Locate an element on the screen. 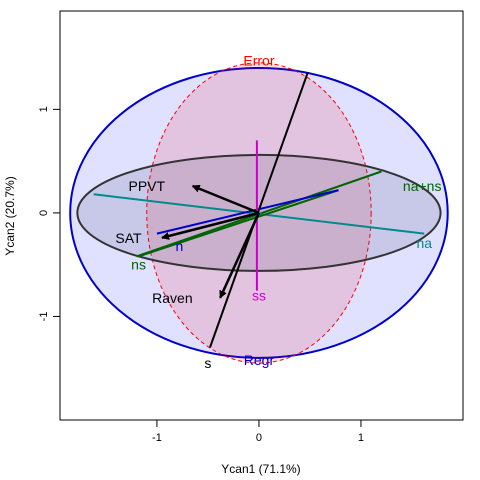  vector-arrow-ppvt is located at coordinates (225, 199).